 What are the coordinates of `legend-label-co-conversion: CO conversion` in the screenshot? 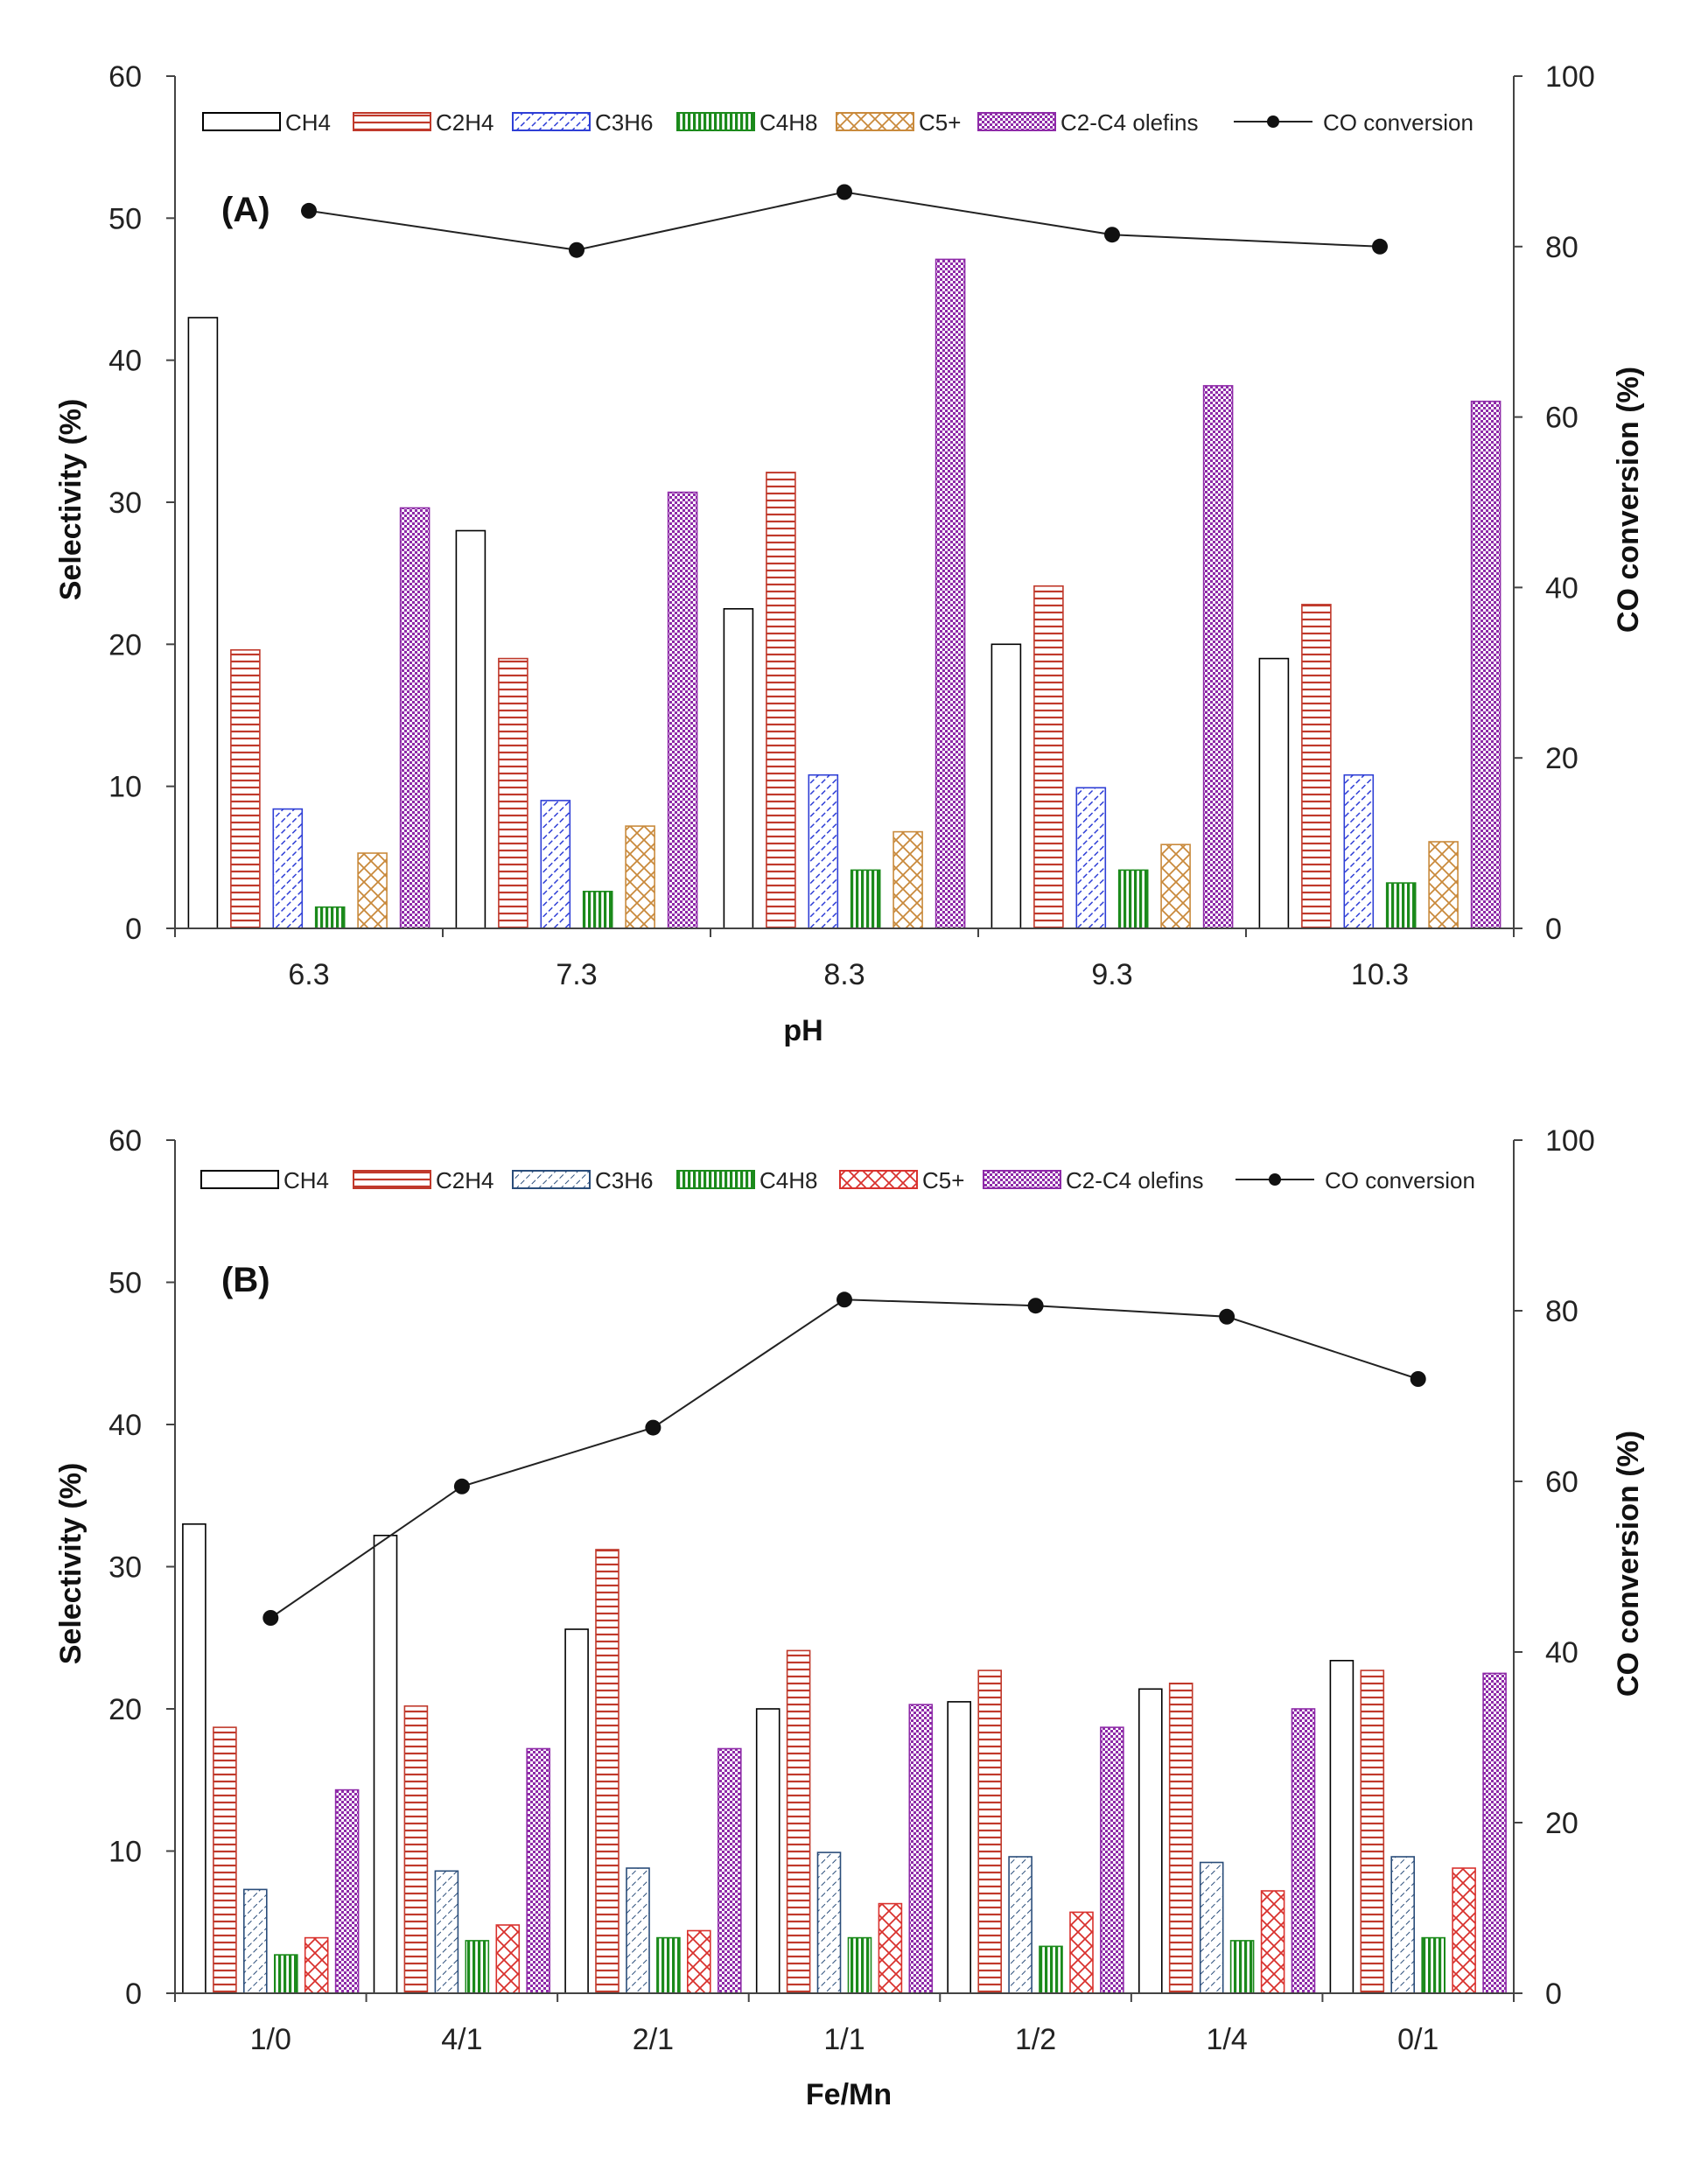 It's located at (1400, 1180).